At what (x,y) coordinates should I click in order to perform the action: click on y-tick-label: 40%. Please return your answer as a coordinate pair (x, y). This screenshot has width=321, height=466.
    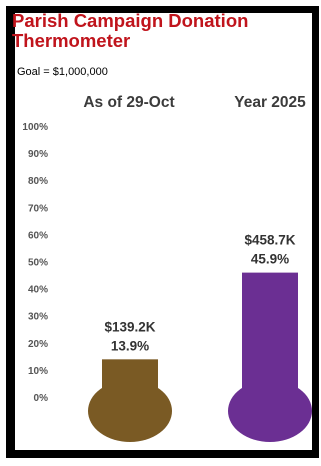
    Looking at the image, I should click on (38, 290).